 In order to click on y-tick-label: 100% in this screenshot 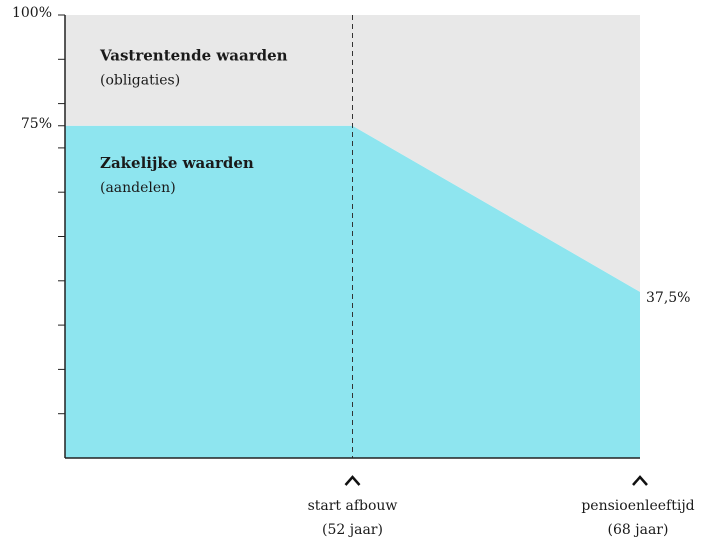, I will do `click(32, 13)`.